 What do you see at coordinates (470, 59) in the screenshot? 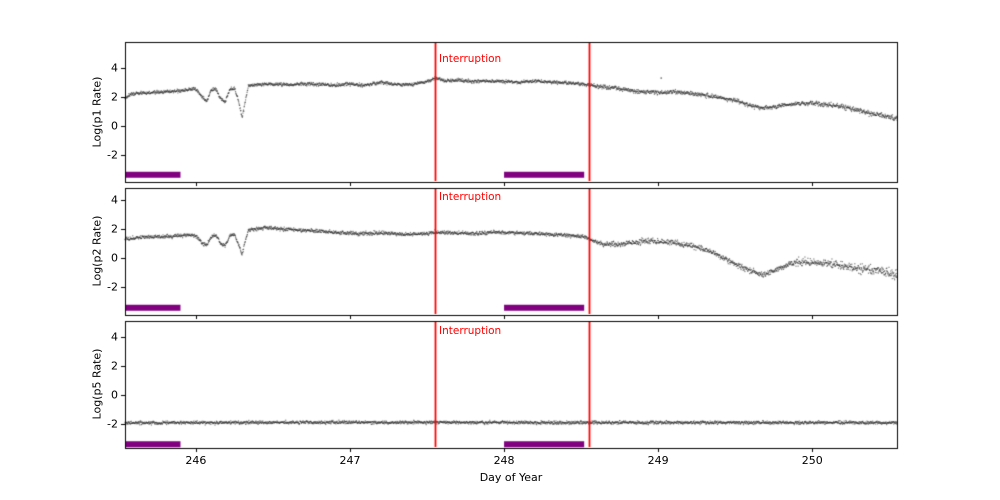
I see `interruption-label-p1: Interruption` at bounding box center [470, 59].